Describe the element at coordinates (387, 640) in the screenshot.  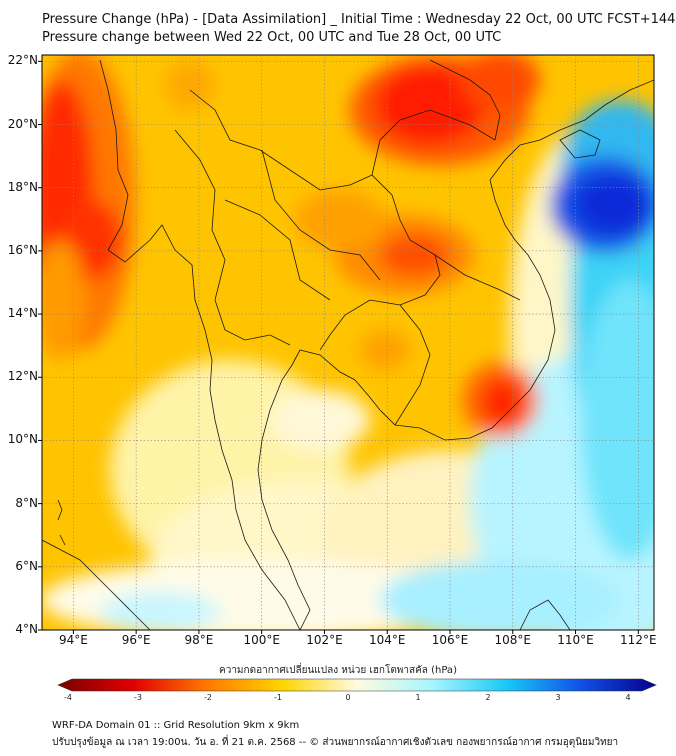
I see `lon-label: 104°E` at that location.